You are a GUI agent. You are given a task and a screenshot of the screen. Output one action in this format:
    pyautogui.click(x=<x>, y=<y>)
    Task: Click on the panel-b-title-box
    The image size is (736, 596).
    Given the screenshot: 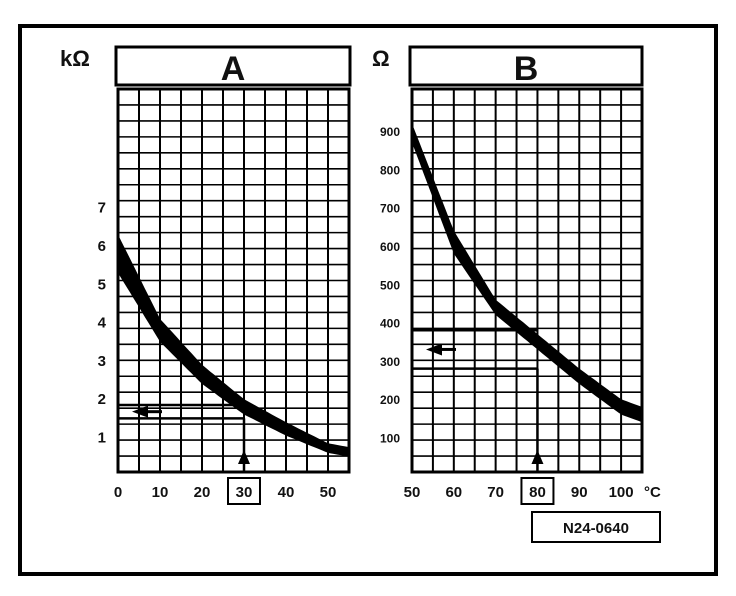 What is the action you would take?
    pyautogui.click(x=526, y=66)
    